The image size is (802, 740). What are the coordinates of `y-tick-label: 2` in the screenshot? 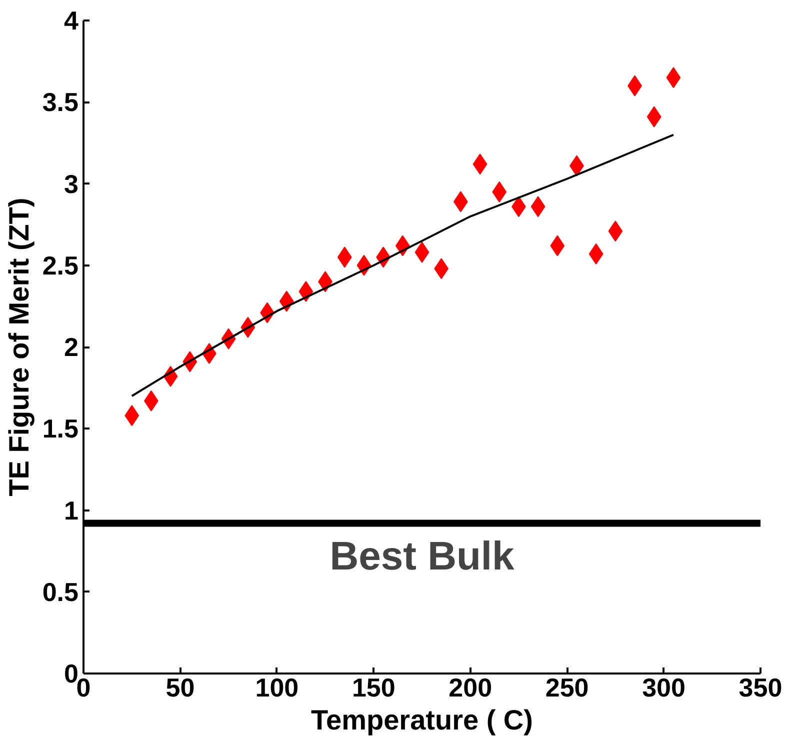 It's located at (71, 347).